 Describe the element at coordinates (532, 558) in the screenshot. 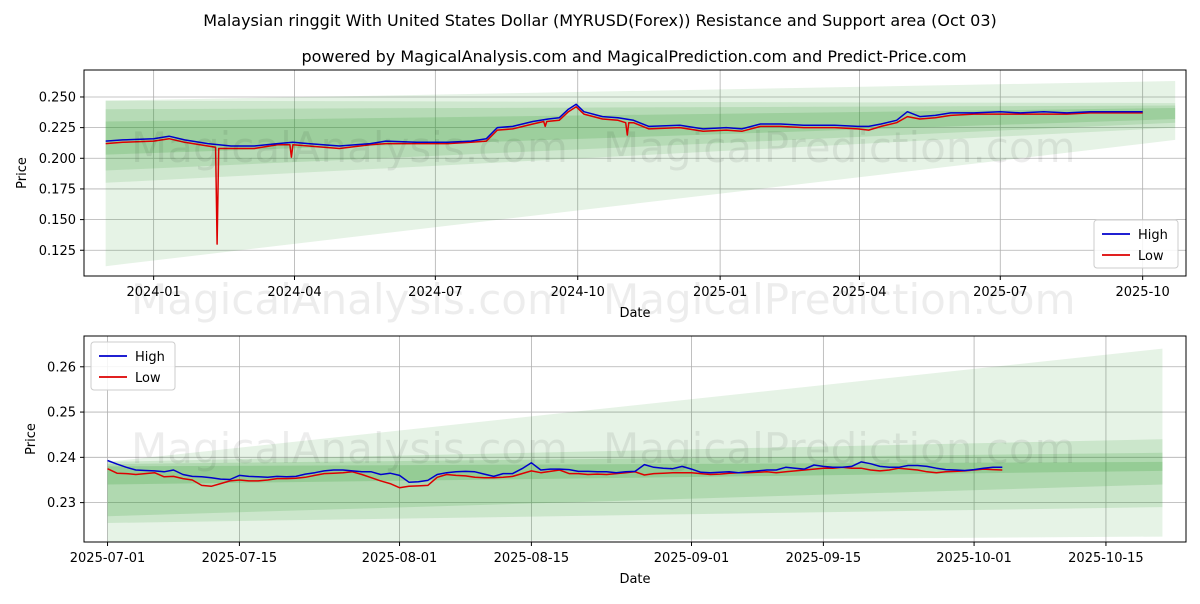

I see `x-tick-label: 2025-08-15` at that location.